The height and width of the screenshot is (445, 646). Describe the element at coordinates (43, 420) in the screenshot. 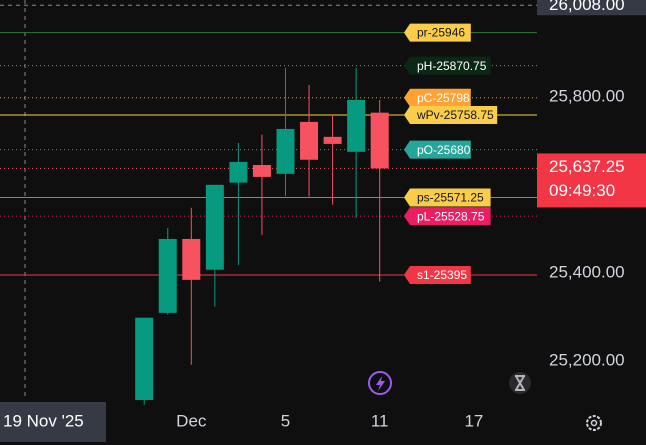

I see `crosshair-x-label: 19 Nov '25` at that location.